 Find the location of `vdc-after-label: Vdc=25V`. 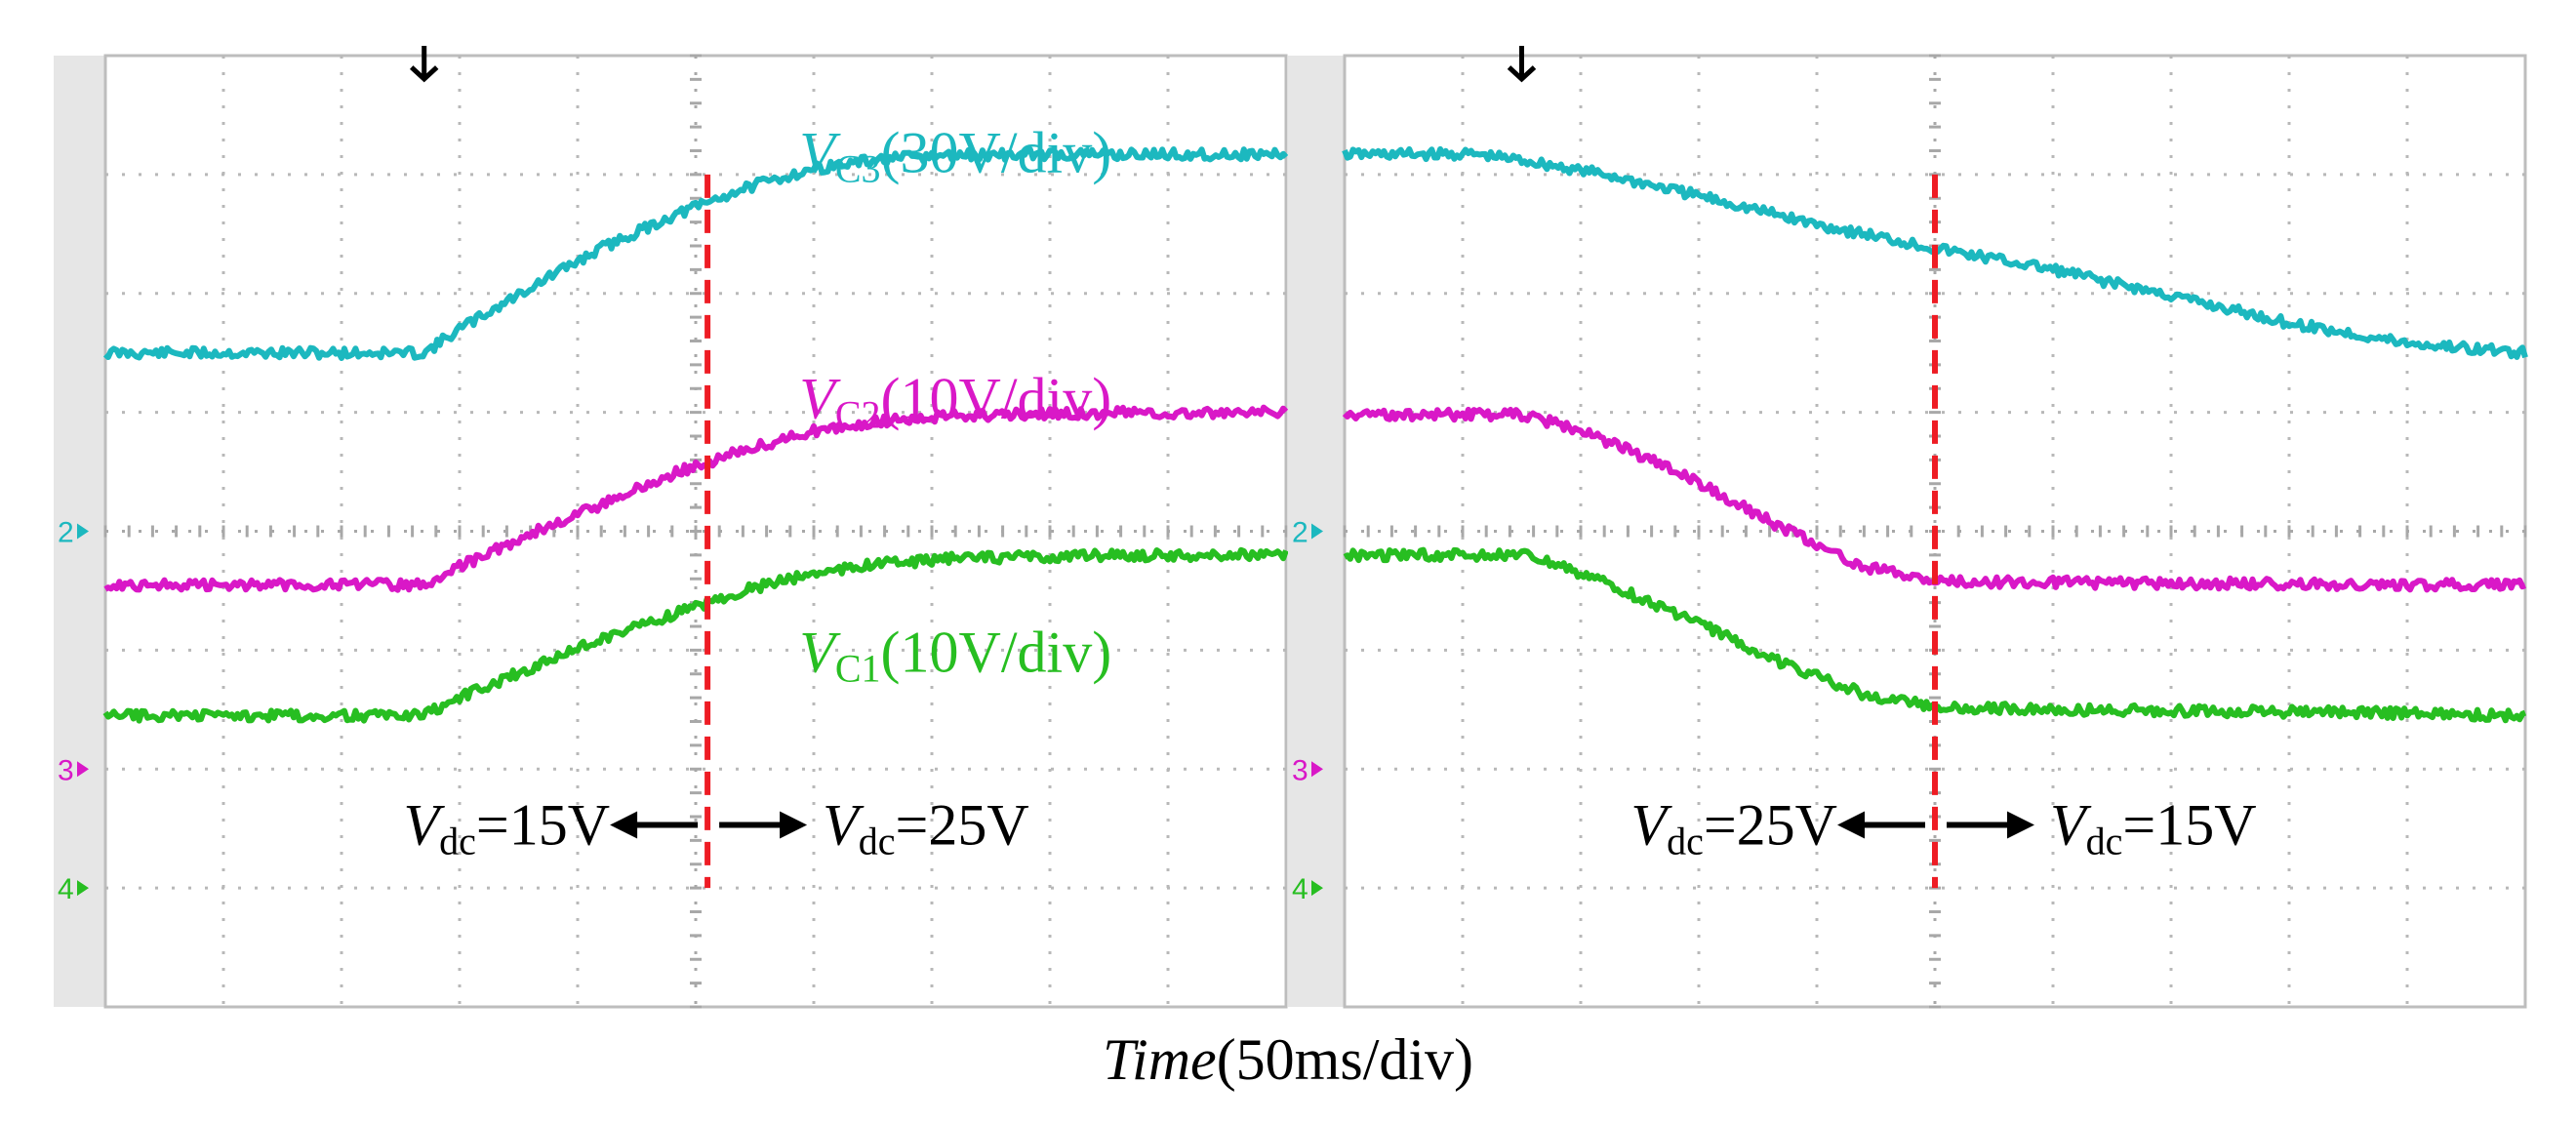

vdc-after-label: Vdc=25V is located at coordinates (926, 828).